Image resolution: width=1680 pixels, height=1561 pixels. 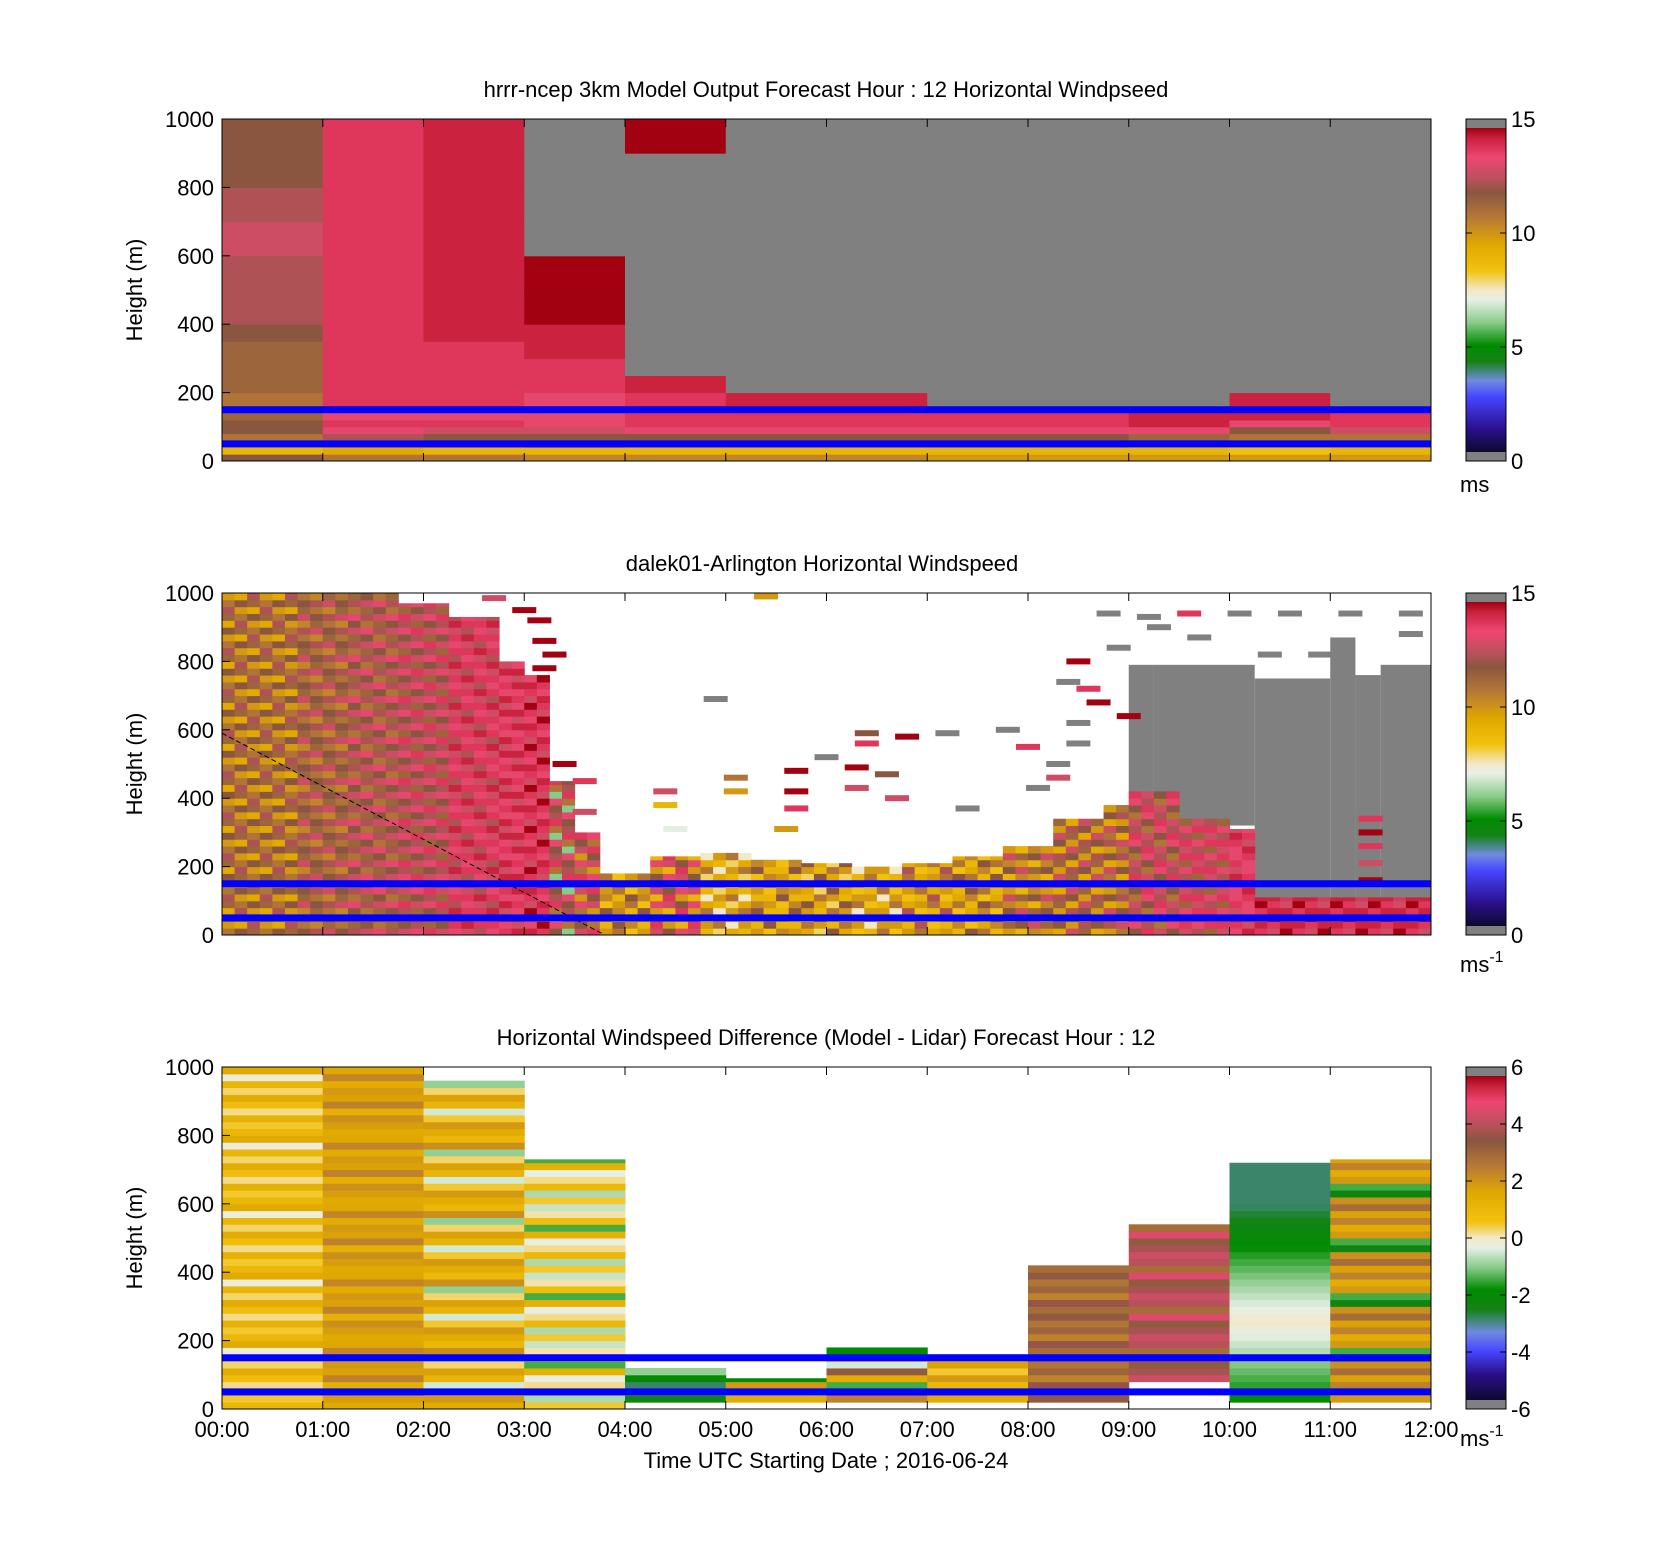 I want to click on lidar-sparse-return, so click(x=947, y=733).